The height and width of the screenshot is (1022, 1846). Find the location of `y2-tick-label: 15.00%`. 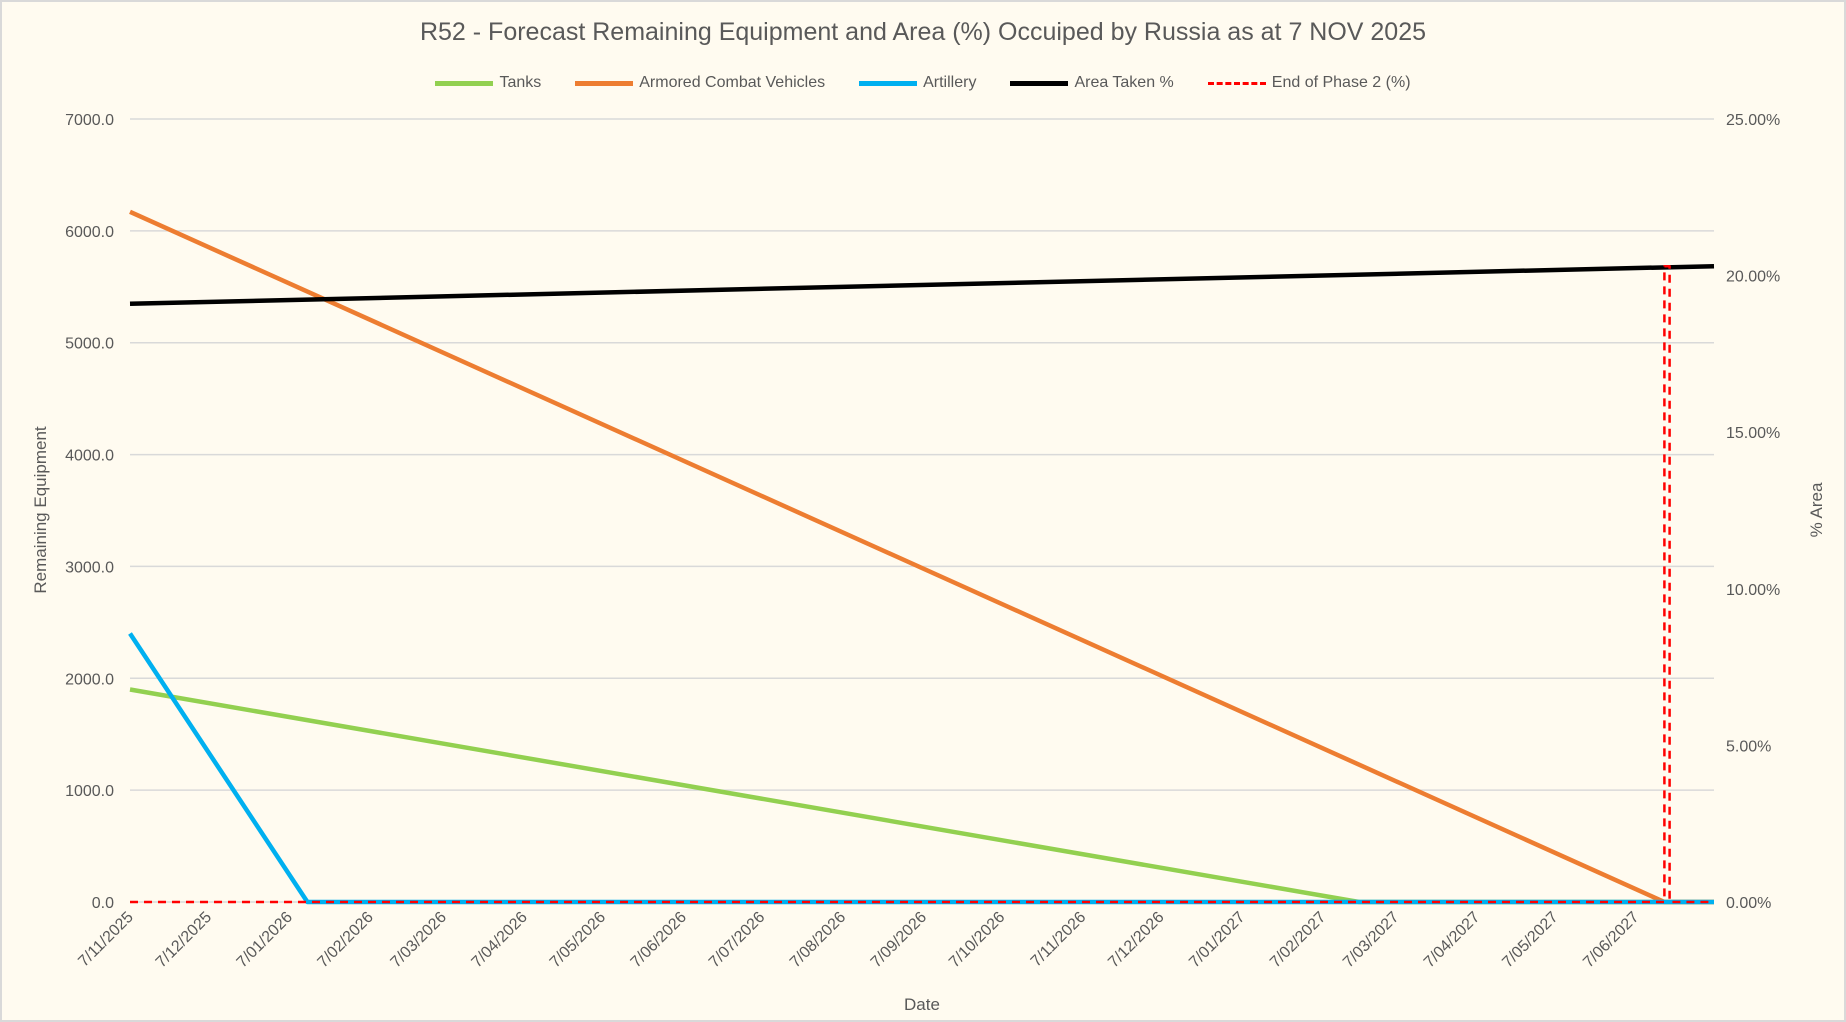

y2-tick-label: 15.00% is located at coordinates (1753, 433).